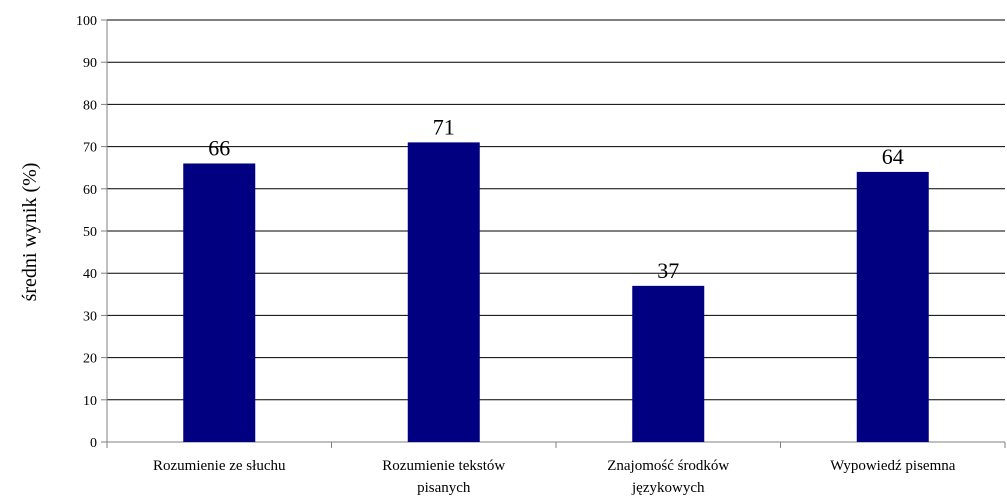  I want to click on y-axis-title: średni wynik (%), so click(30, 232).